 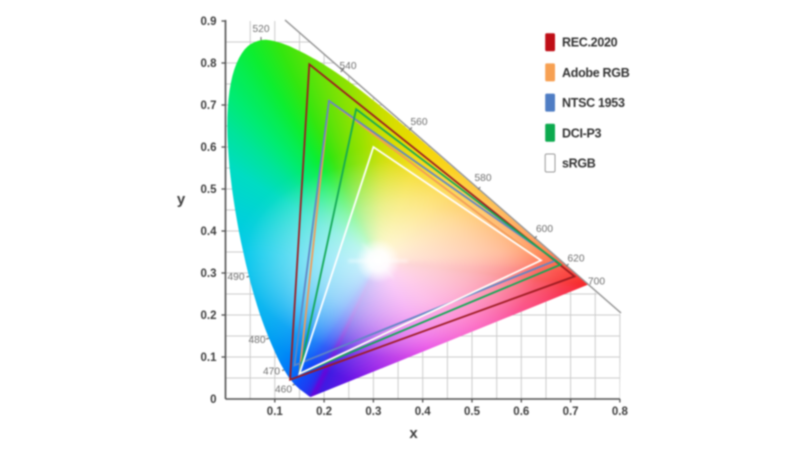 I want to click on svg-text: 580, so click(x=483, y=178).